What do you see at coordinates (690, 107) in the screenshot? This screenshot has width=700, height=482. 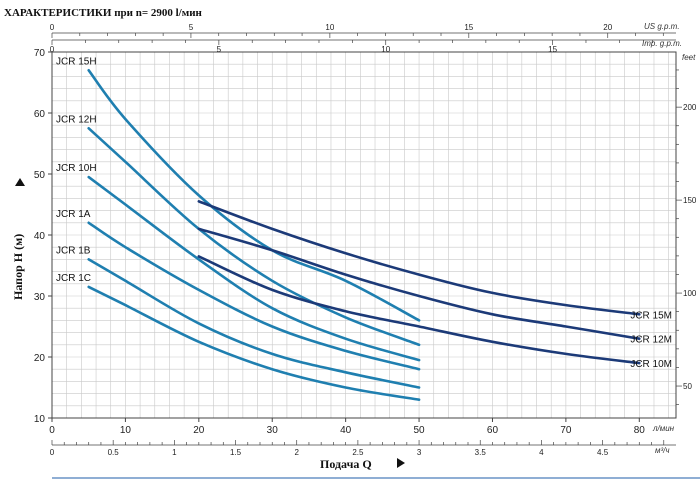 I see `feet-tick-label: 200` at bounding box center [690, 107].